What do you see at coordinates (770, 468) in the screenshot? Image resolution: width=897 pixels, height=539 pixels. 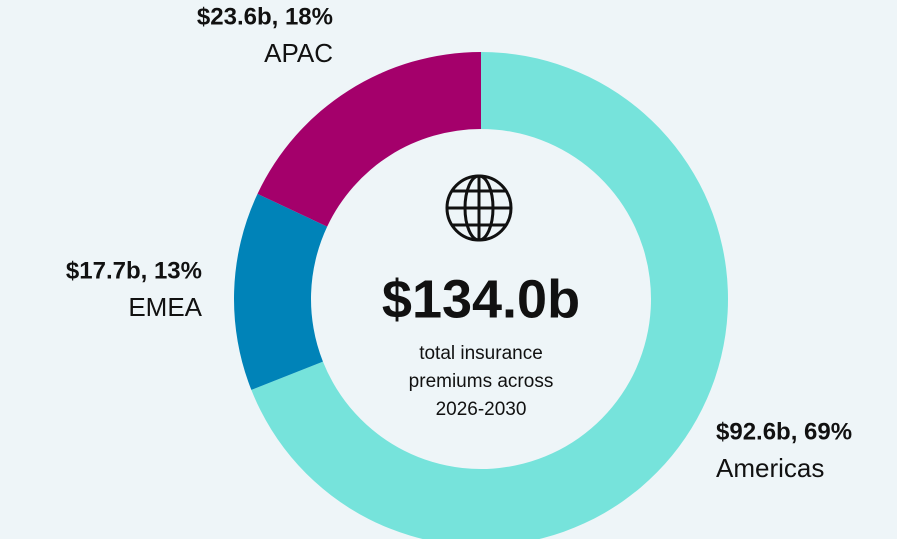 I see `category-label: Americas` at bounding box center [770, 468].